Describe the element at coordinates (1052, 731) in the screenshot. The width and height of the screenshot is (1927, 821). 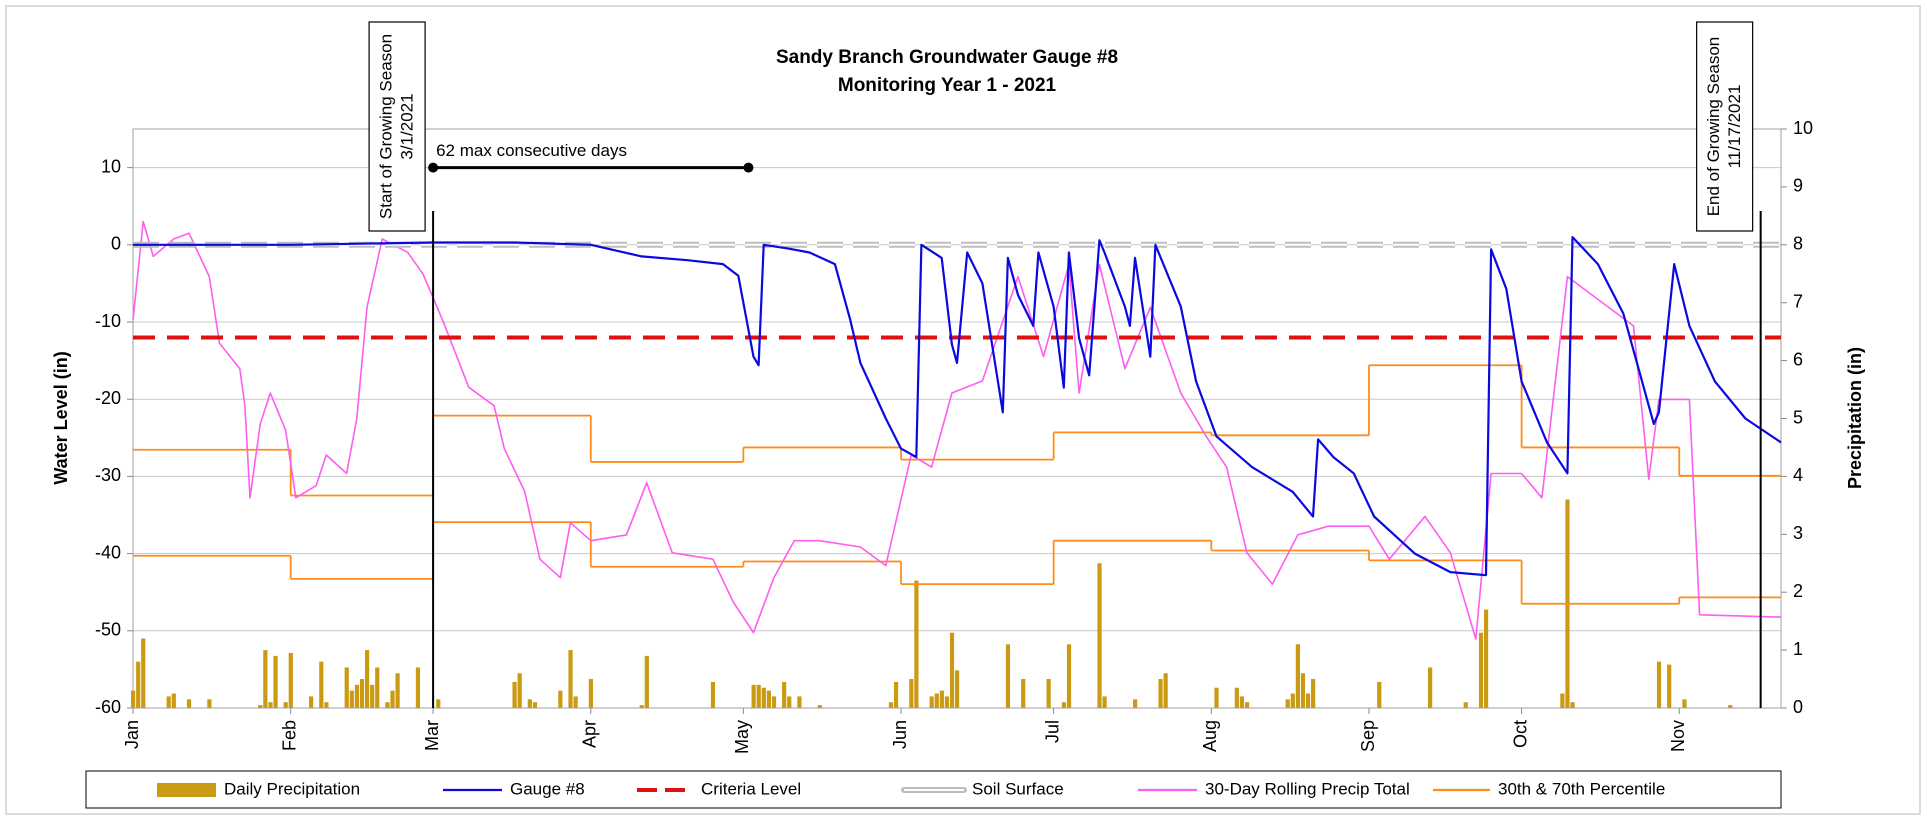
I see `x-tick-label: Jul` at that location.